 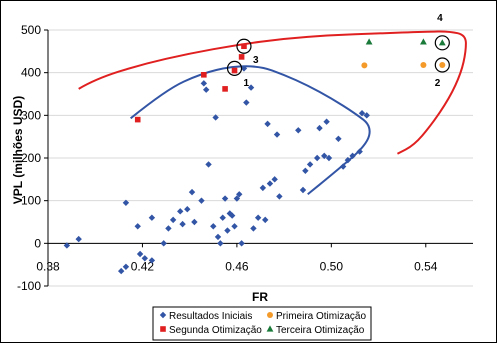 I want to click on annotation-label-1: 1, so click(x=247, y=83).